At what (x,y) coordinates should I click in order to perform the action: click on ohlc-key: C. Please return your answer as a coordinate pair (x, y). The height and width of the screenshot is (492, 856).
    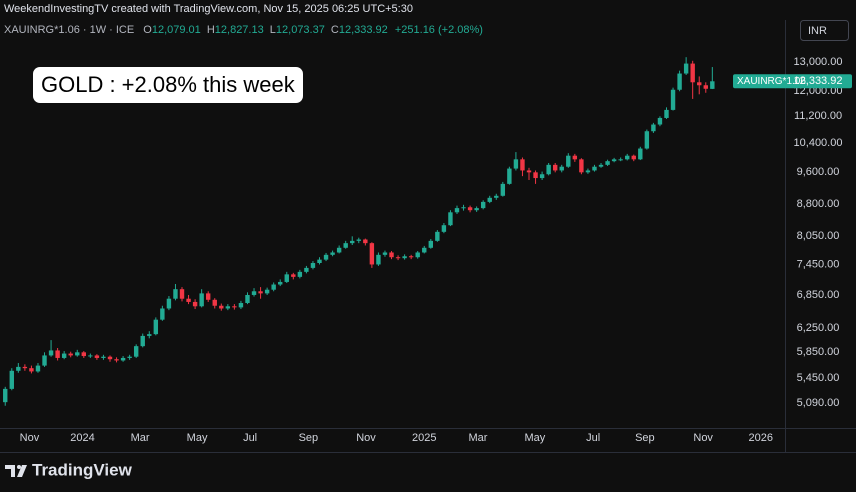
    Looking at the image, I should click on (335, 30).